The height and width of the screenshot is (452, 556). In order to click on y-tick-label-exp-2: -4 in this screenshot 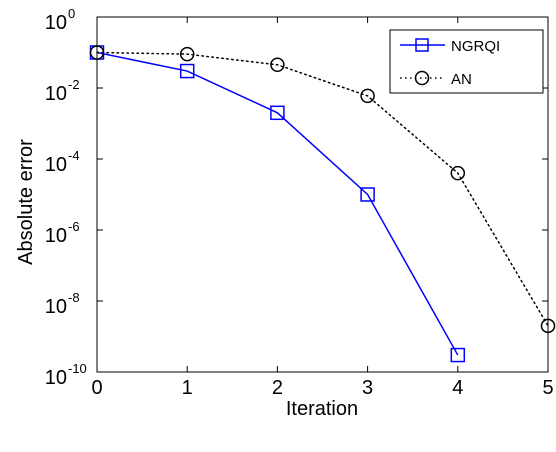, I will do `click(74, 155)`.